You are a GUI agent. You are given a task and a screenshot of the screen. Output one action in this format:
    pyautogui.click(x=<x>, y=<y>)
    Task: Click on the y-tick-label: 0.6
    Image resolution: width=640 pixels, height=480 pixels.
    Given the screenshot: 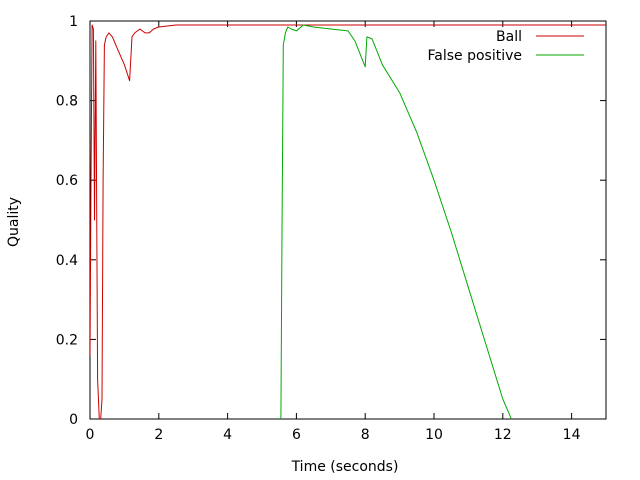 What is the action you would take?
    pyautogui.click(x=67, y=181)
    